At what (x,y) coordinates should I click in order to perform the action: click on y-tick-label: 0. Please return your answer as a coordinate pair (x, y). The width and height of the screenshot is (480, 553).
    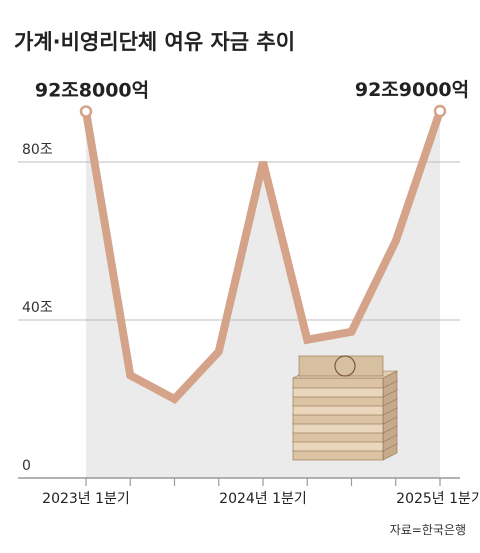
    Looking at the image, I should click on (26, 466).